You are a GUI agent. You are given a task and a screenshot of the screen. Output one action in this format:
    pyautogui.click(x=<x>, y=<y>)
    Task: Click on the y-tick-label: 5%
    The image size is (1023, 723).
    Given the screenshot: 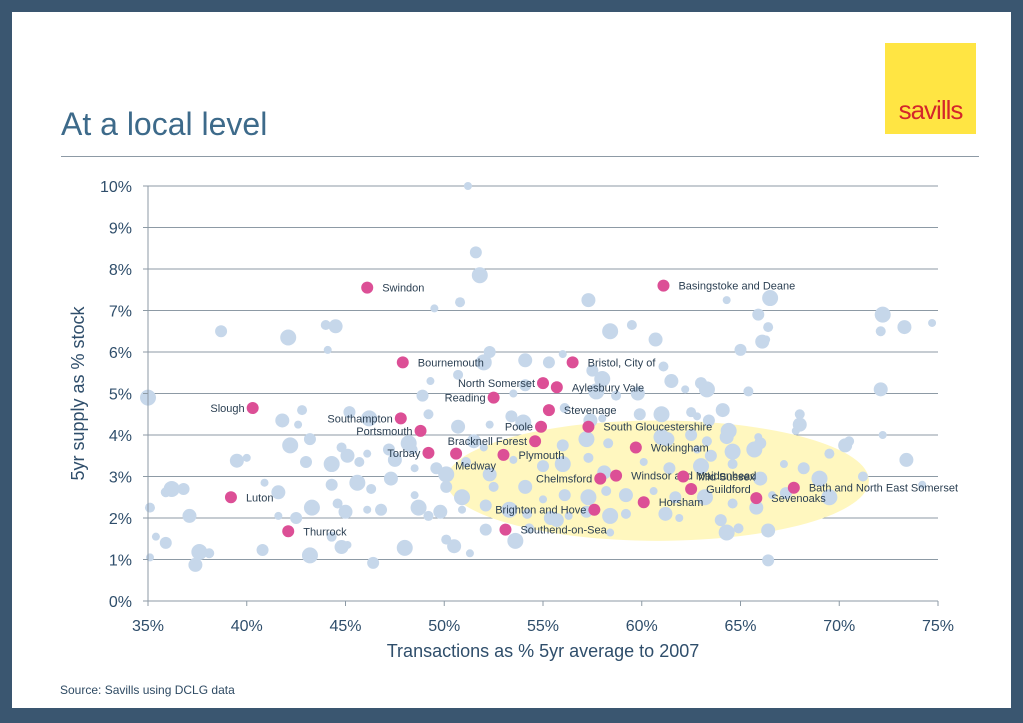 What is the action you would take?
    pyautogui.click(x=120, y=395)
    